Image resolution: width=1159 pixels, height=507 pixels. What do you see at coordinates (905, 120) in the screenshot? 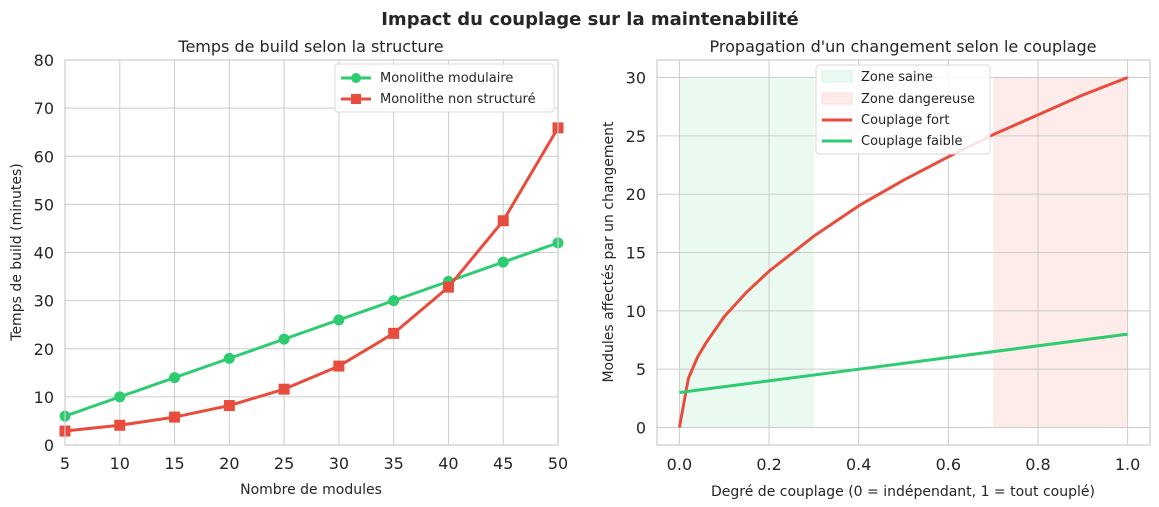
I see `legend-label-couplage-fort: Couplage fort` at bounding box center [905, 120].